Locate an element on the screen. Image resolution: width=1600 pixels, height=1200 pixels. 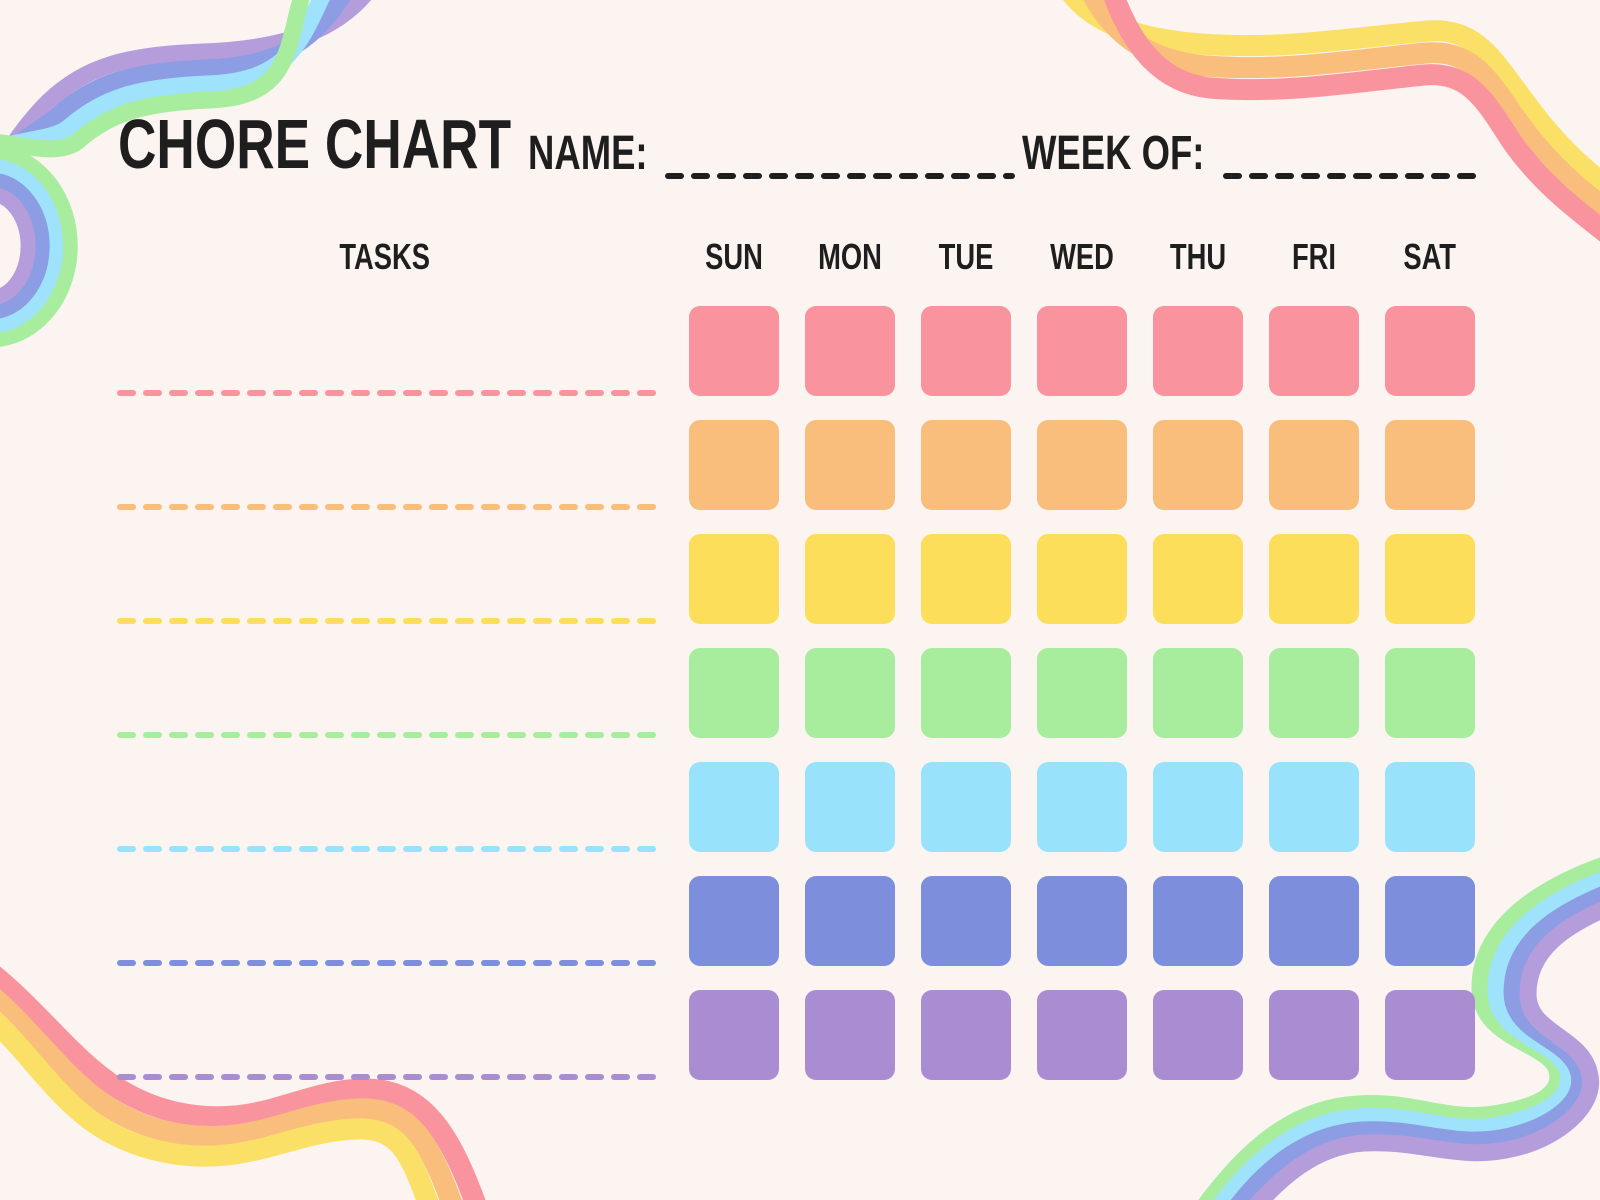
day-header-thu: THU is located at coordinates (1198, 257).